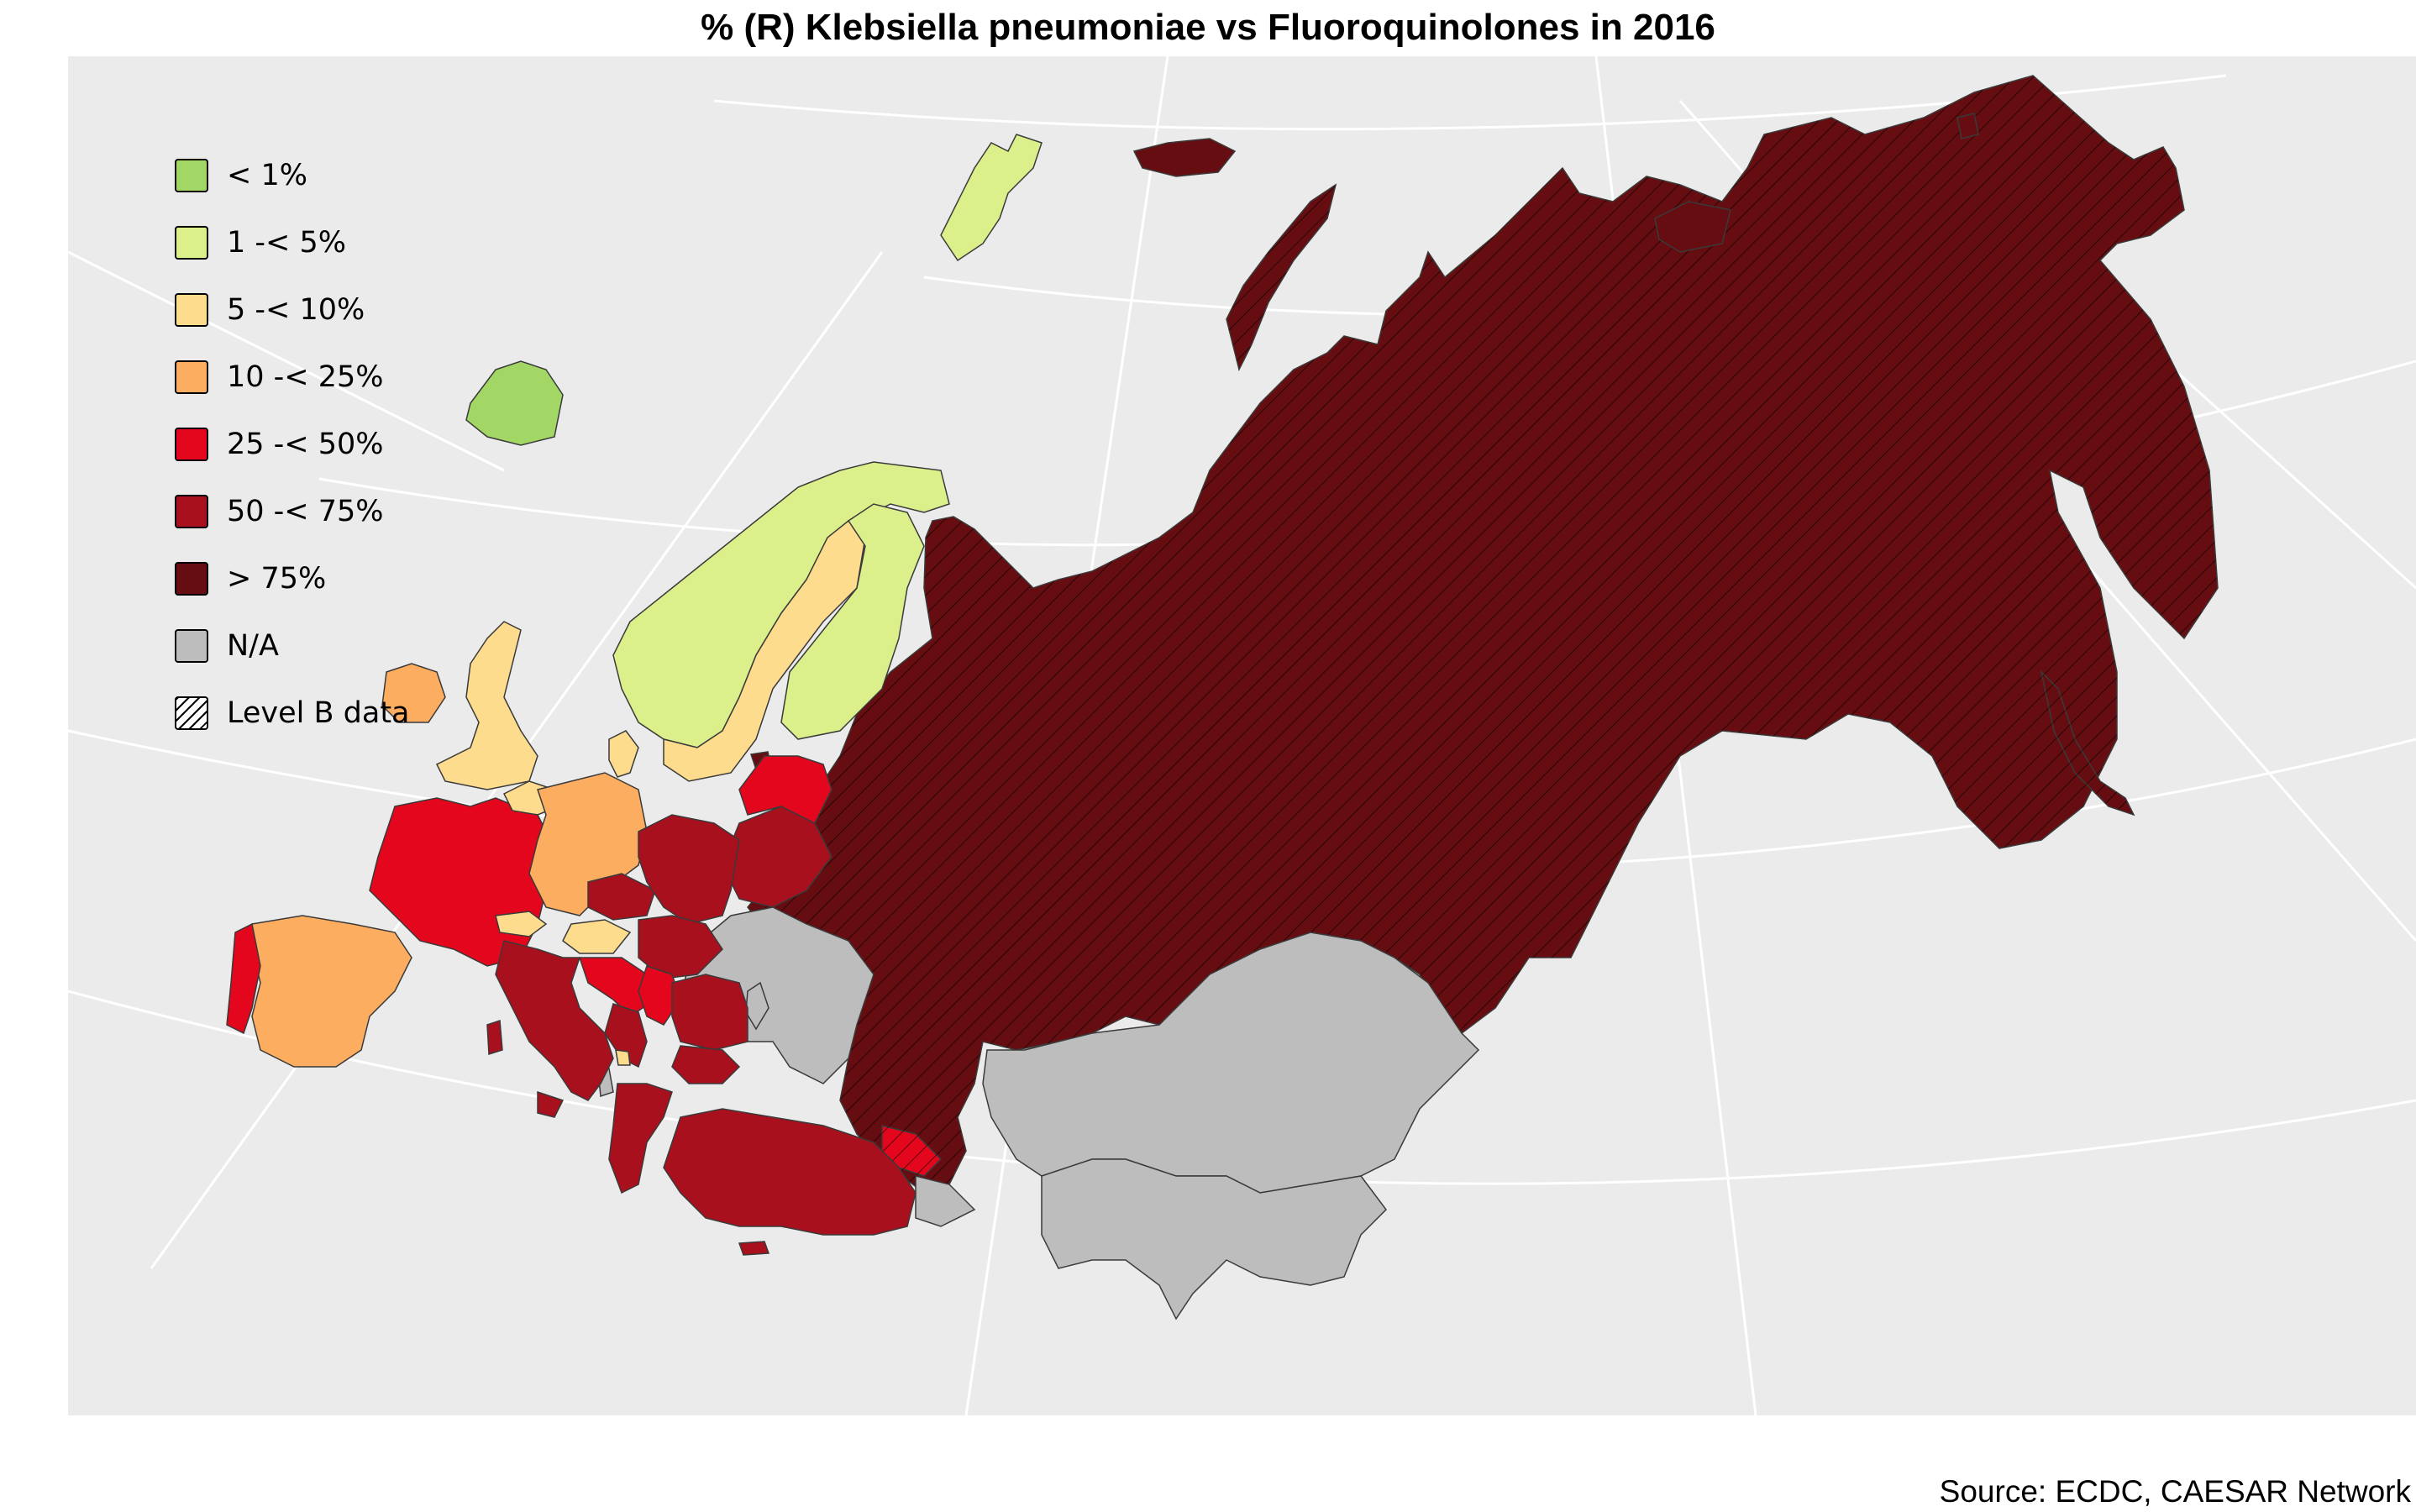 This screenshot has height=1512, width=2416. I want to click on central-asia, so click(1214, 1239).